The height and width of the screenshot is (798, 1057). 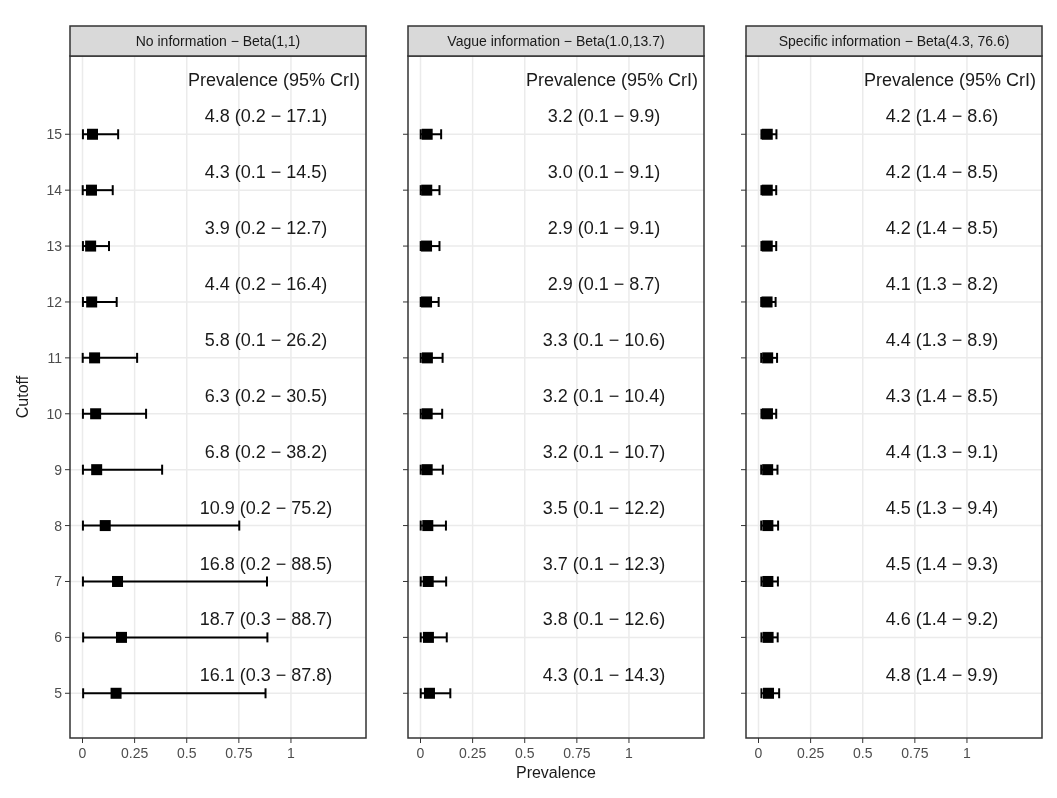 I want to click on annotation: 4.4 (1.3 − 9.1), so click(x=942, y=451).